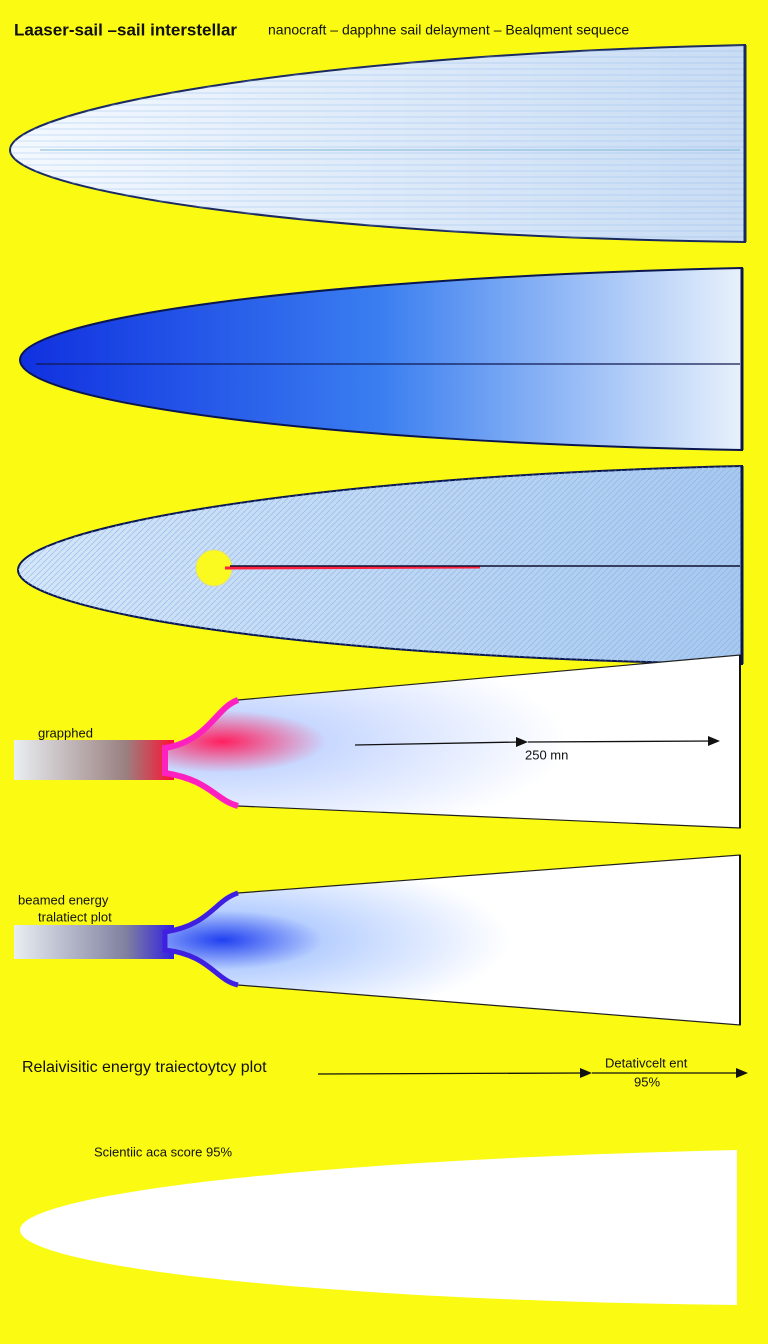  Describe the element at coordinates (646, 1062) in the screenshot. I see `trajectory-note-1: Detativcelt ent` at that location.